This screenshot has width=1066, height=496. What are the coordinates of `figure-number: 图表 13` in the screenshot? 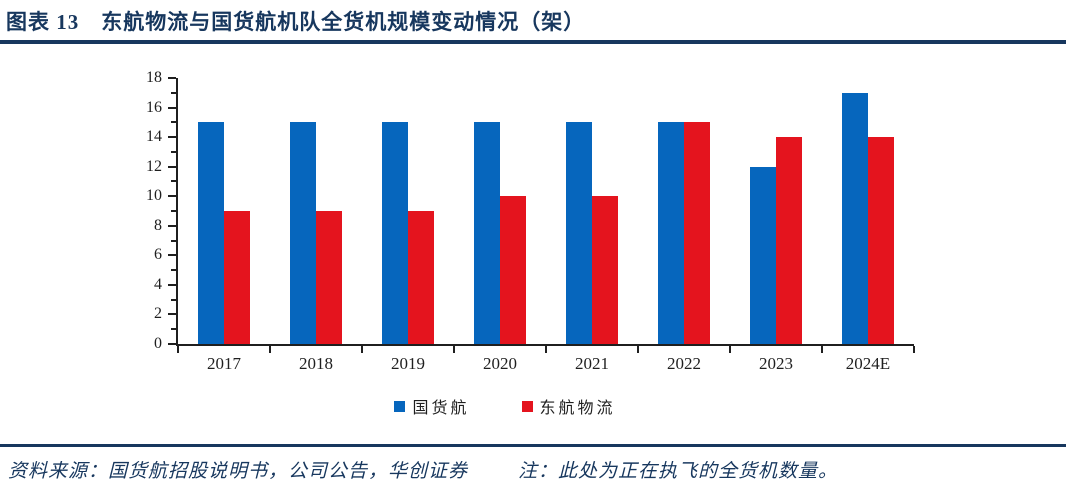 It's located at (43, 22).